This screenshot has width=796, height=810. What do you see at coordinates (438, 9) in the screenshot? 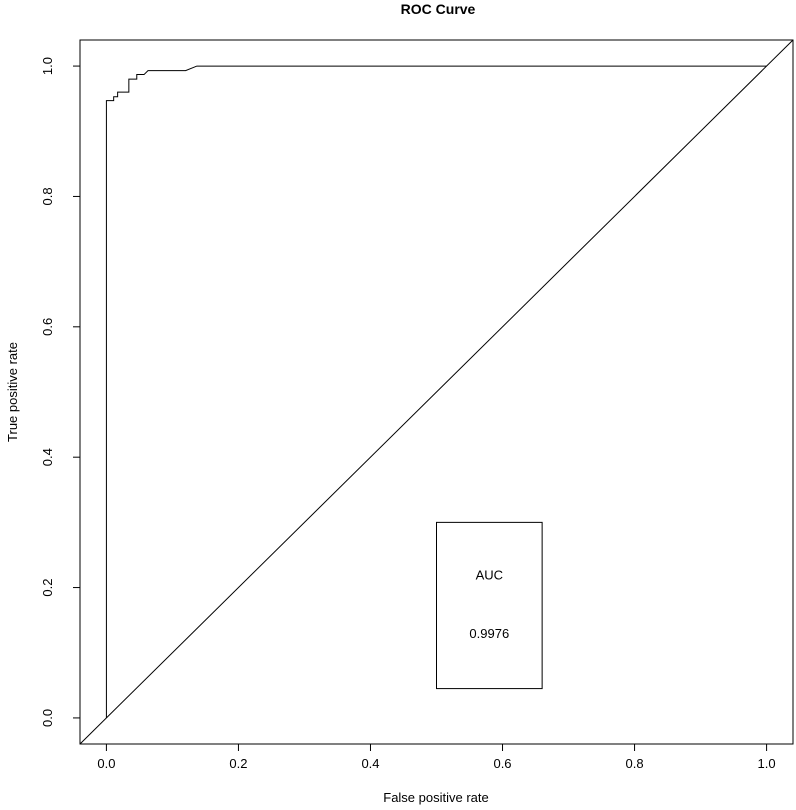
I see `chart-title: ROC Curve` at bounding box center [438, 9].